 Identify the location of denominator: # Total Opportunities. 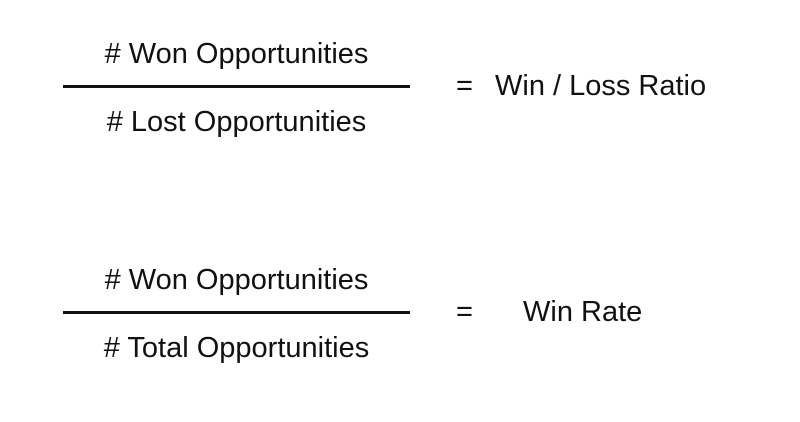
(236, 348).